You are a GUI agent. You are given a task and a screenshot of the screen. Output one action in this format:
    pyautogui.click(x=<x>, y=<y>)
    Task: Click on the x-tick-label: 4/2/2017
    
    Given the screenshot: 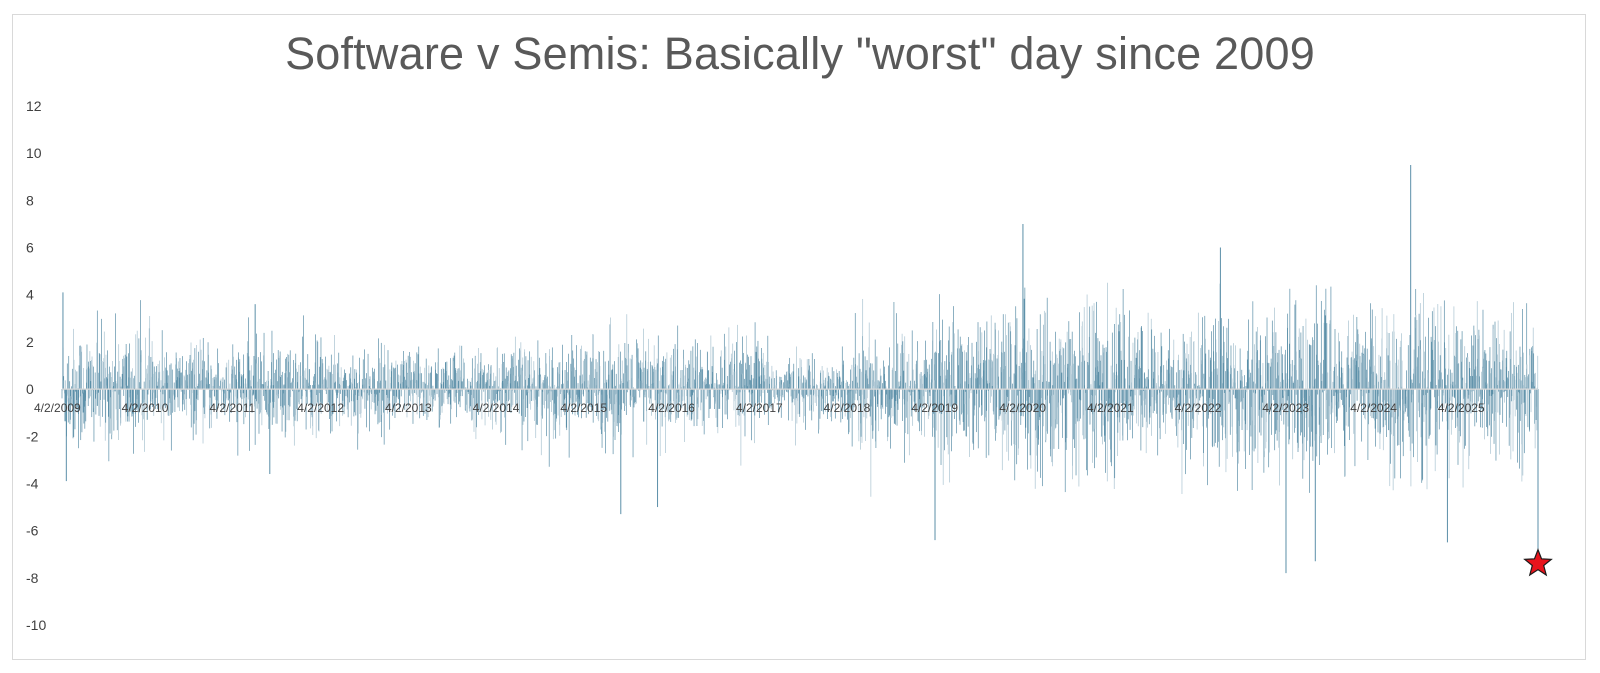 What is the action you would take?
    pyautogui.click(x=759, y=408)
    